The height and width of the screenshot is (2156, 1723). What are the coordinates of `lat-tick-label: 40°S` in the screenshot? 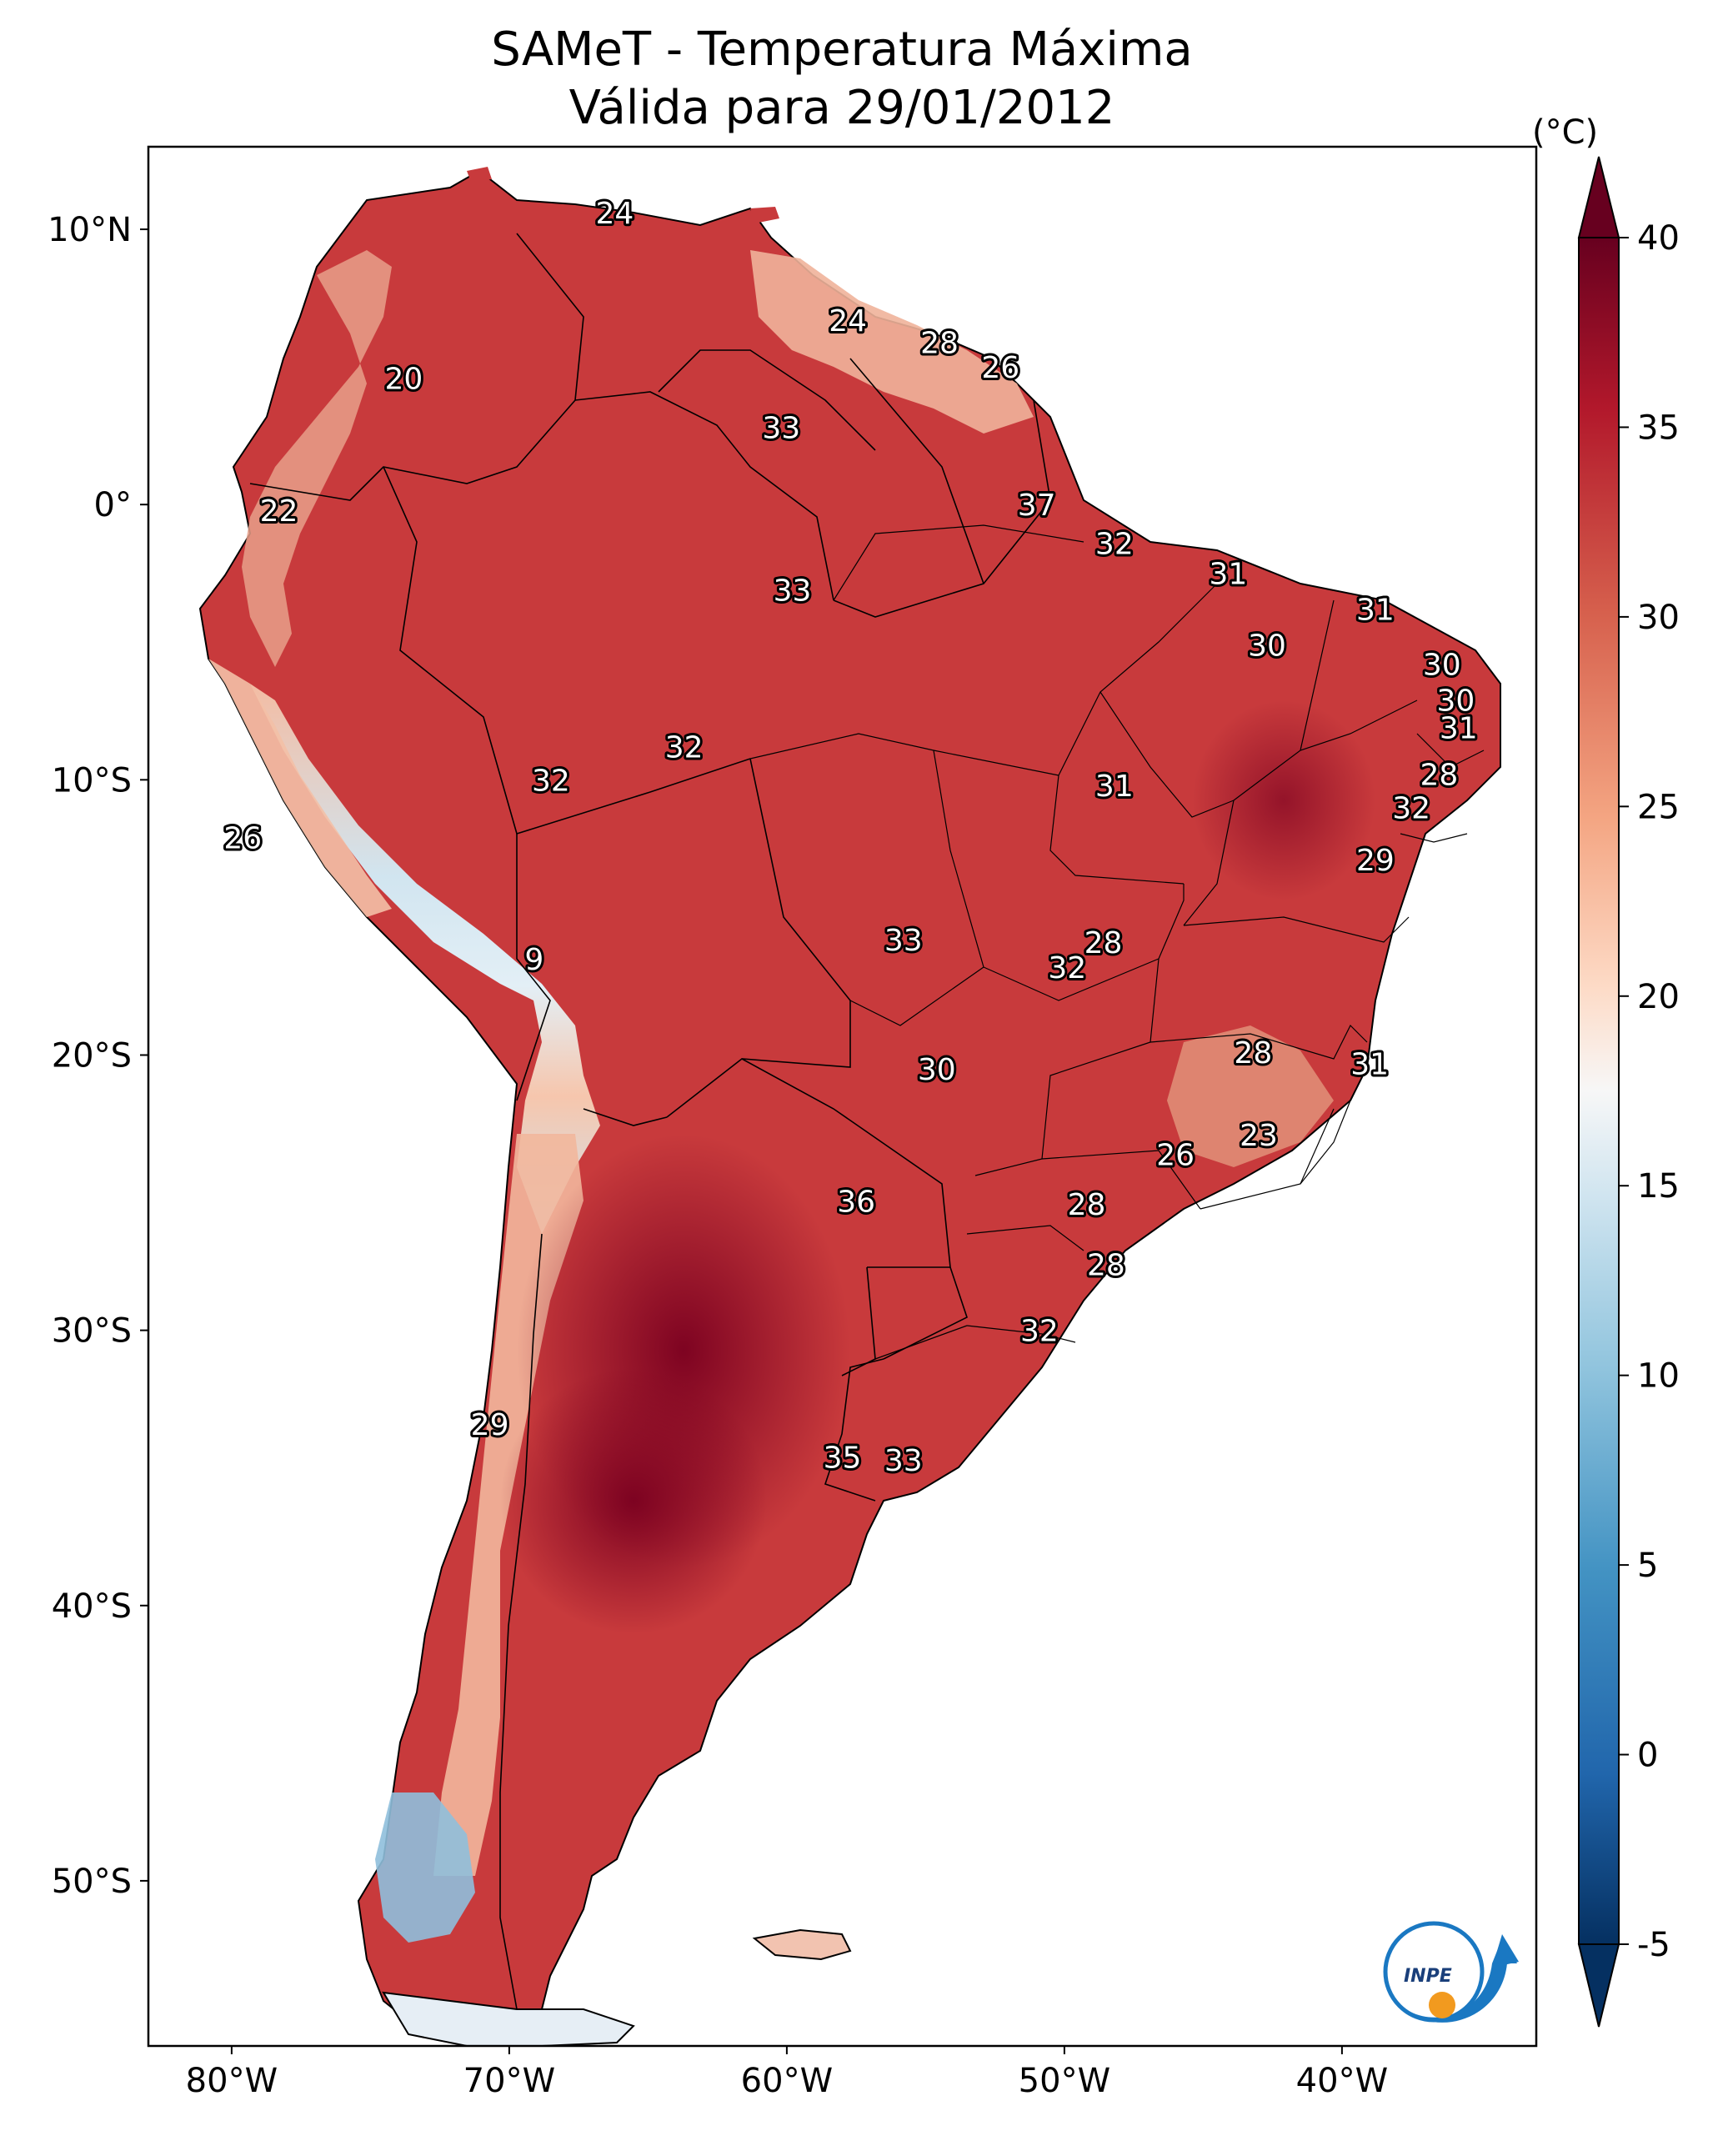 It's located at (92, 1606).